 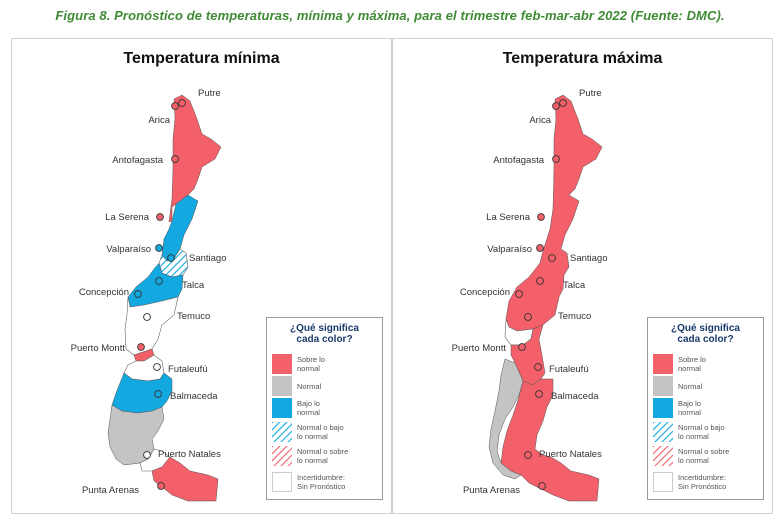 What do you see at coordinates (201, 58) in the screenshot?
I see `panel-title-minima: Temperatura mínima` at bounding box center [201, 58].